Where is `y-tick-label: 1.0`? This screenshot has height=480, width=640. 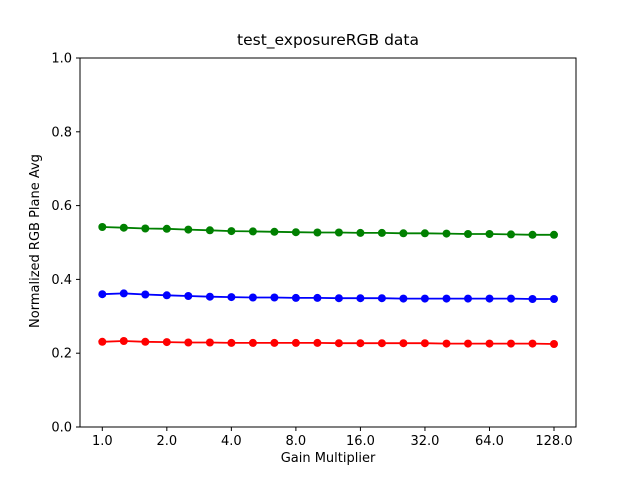 y-tick-label: 1.0 is located at coordinates (61, 59).